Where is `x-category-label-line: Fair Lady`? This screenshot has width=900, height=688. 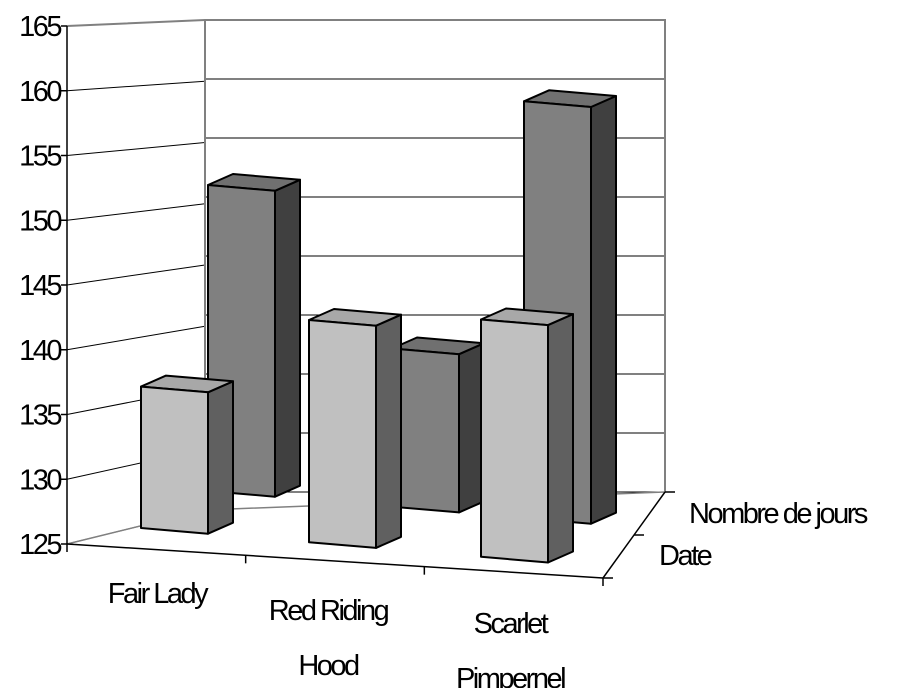
x-category-label-line: Fair Lady is located at coordinates (158, 594).